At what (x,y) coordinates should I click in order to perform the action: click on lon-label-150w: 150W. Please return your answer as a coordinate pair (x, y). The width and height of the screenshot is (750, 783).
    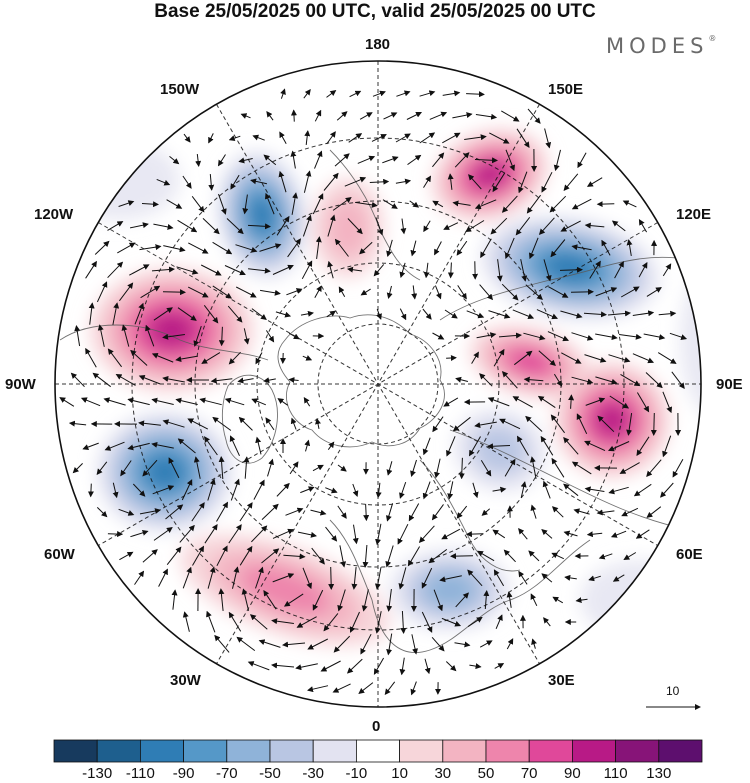
    Looking at the image, I should click on (180, 89).